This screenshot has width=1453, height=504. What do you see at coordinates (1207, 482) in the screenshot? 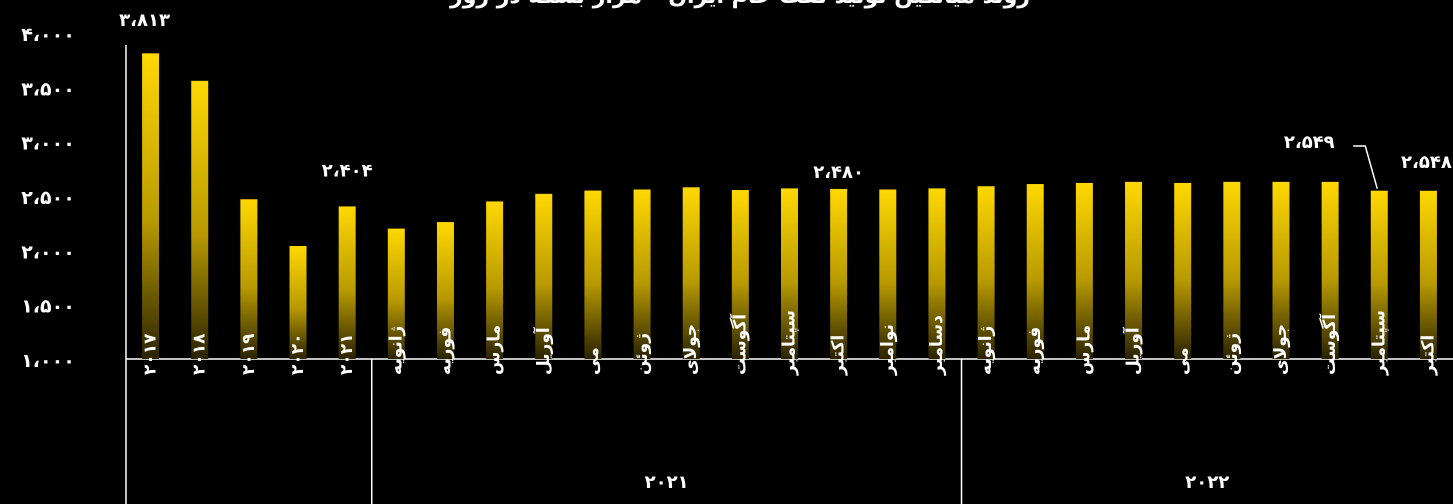
I see `group-label: ۲۰۲۲` at bounding box center [1207, 482].